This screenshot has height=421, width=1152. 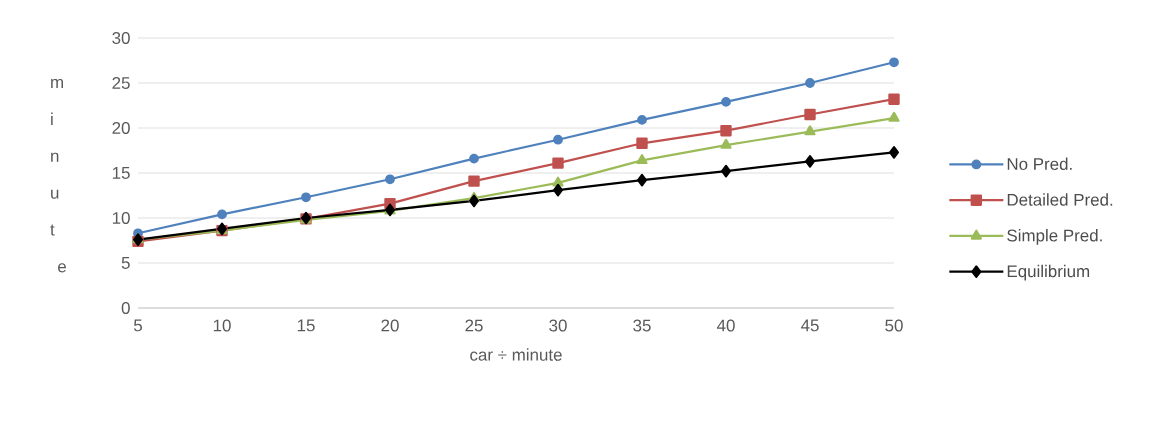 What do you see at coordinates (137, 325) in the screenshot?
I see `x-tick-label: 5` at bounding box center [137, 325].